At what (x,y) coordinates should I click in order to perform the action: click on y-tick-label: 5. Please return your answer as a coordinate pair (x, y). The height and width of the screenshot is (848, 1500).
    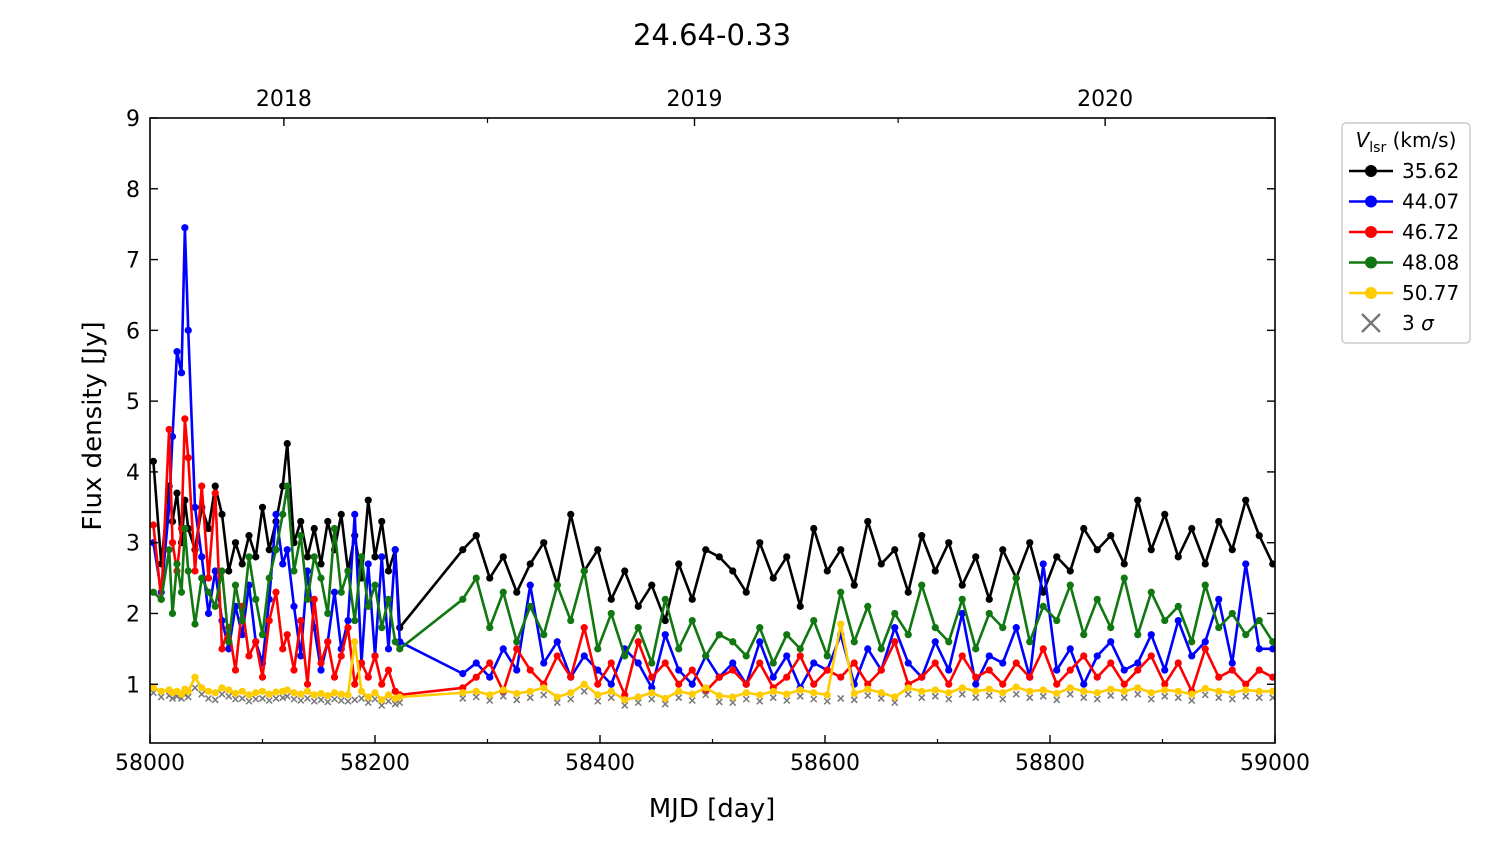
    Looking at the image, I should click on (133, 402).